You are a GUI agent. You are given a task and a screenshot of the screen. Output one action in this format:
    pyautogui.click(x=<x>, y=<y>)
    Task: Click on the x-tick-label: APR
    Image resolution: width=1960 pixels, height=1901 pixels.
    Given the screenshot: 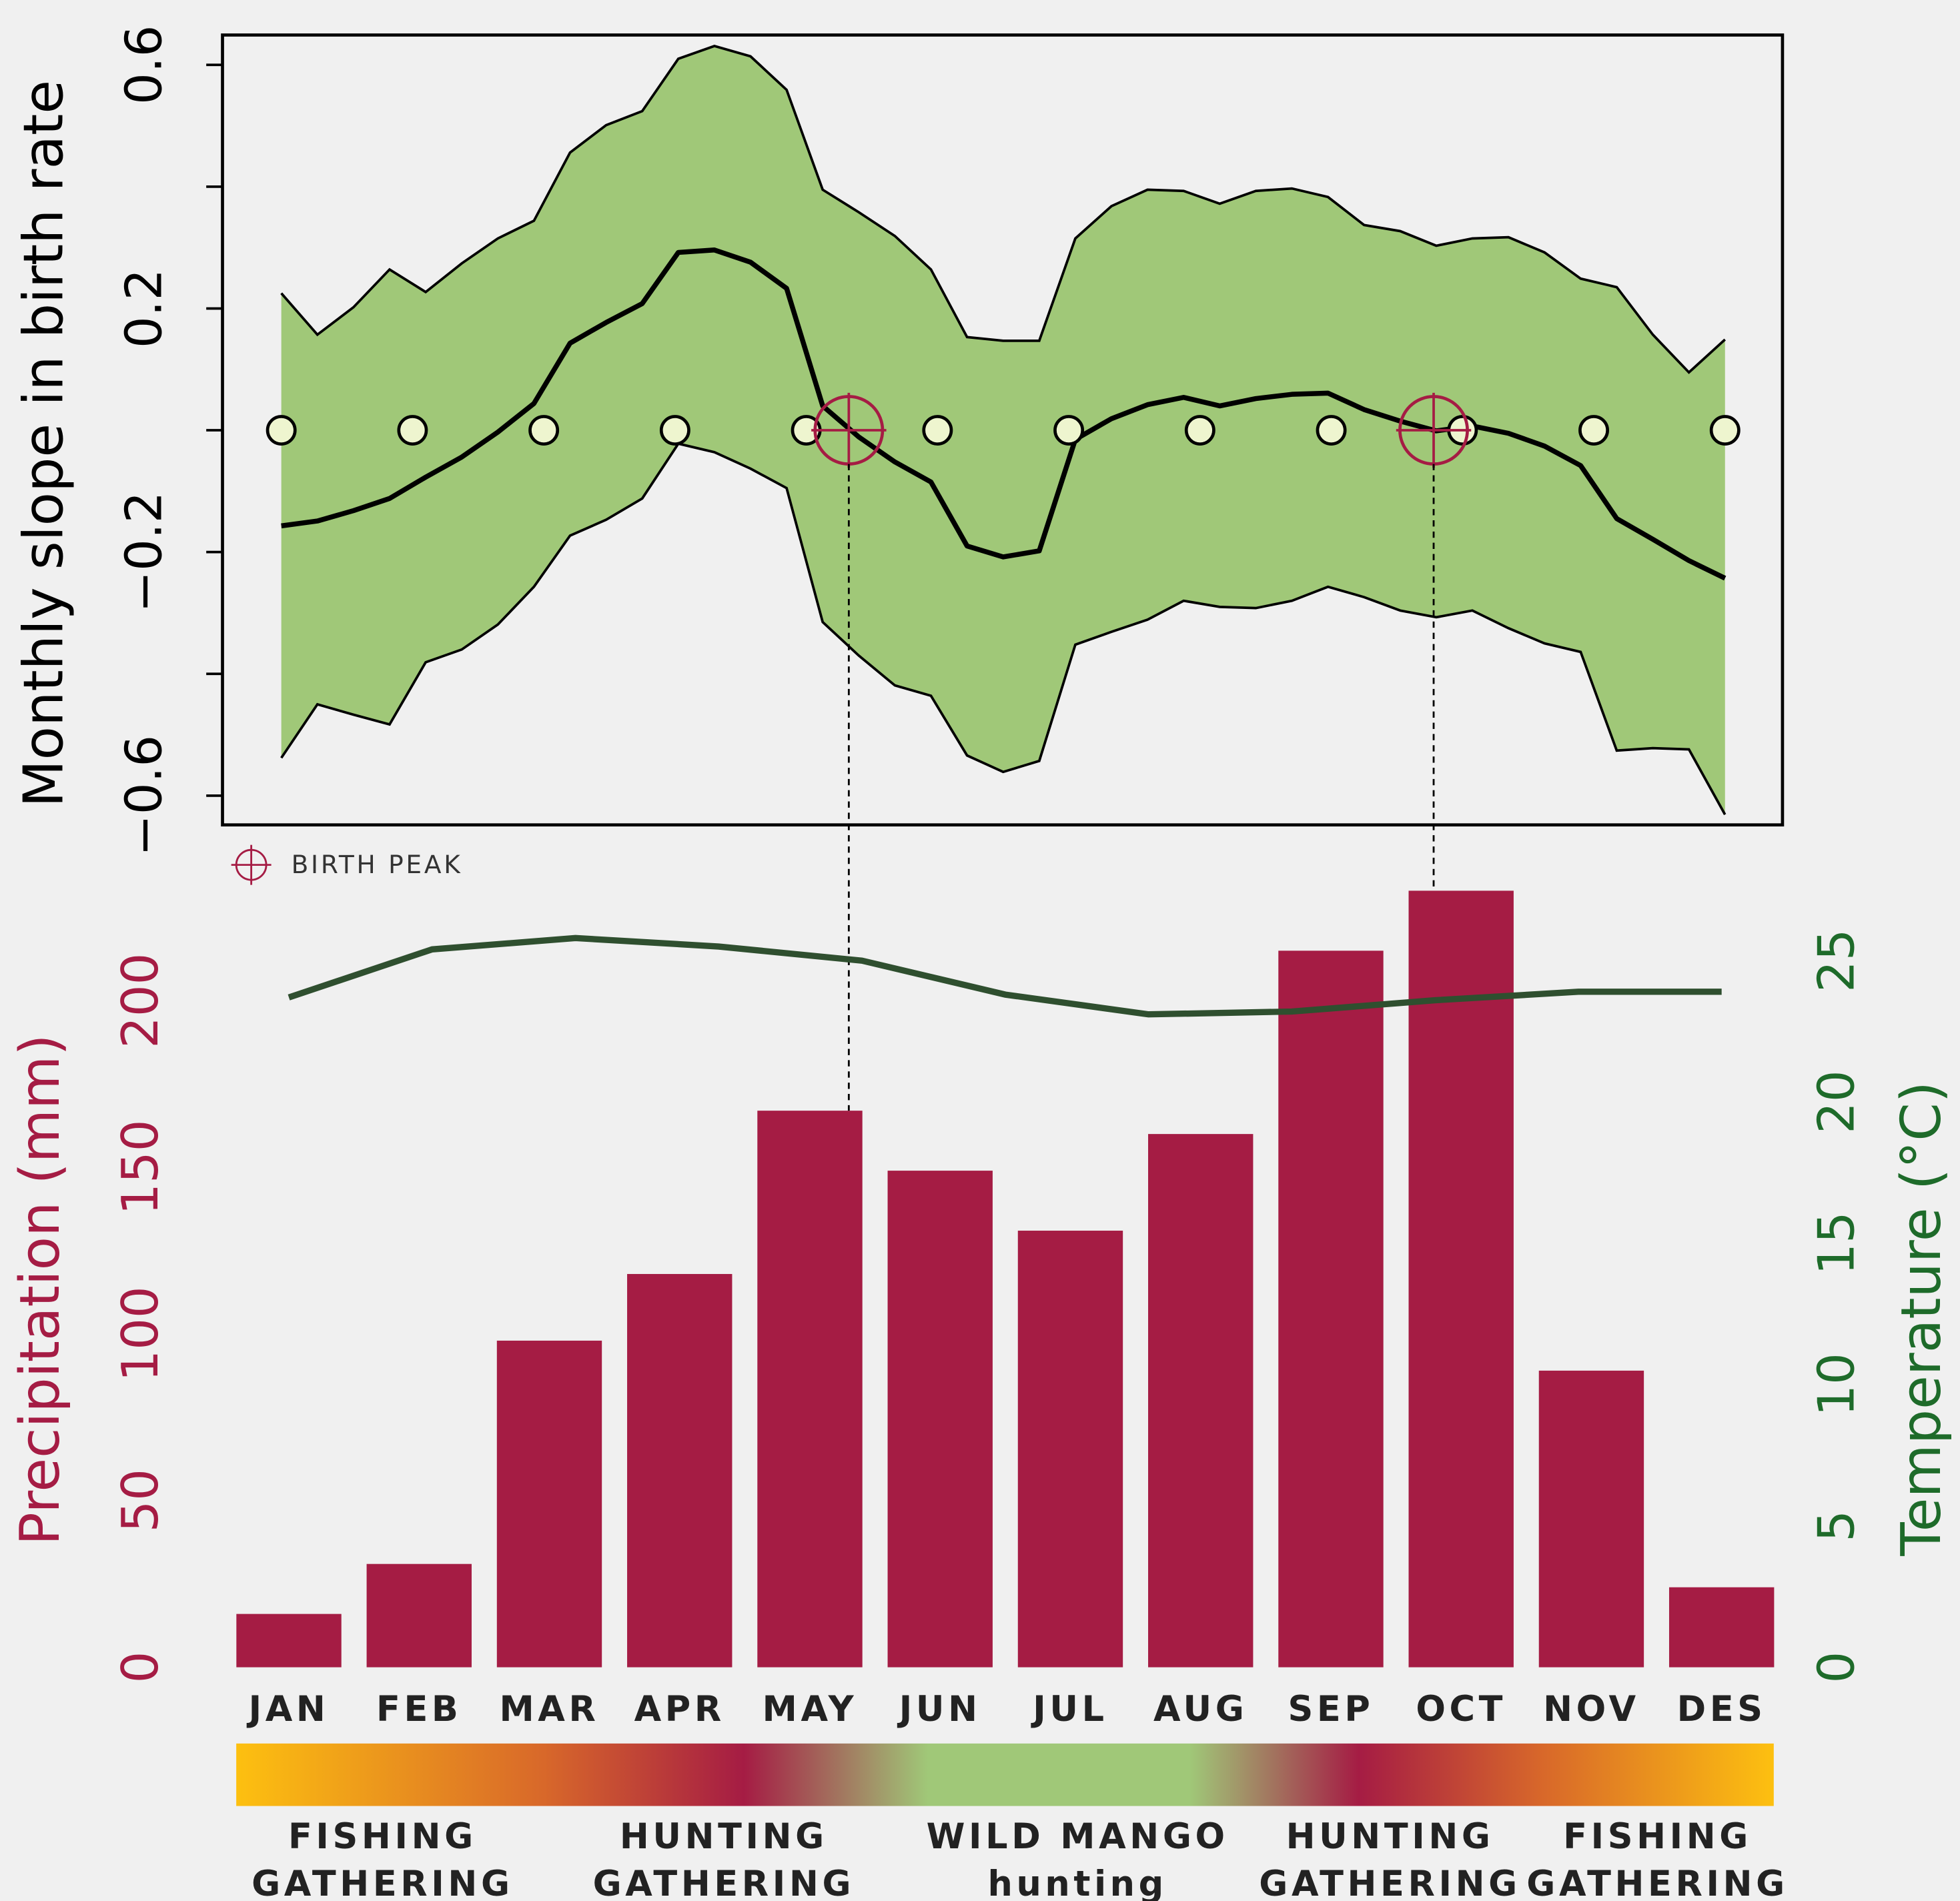 What is the action you would take?
    pyautogui.click(x=680, y=1709)
    